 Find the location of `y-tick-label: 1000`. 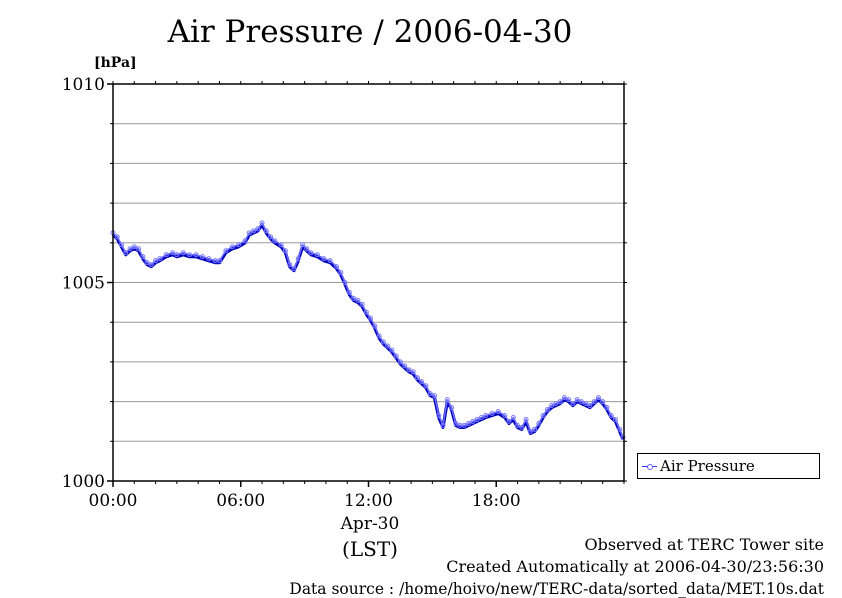

y-tick-label: 1000 is located at coordinates (83, 482).